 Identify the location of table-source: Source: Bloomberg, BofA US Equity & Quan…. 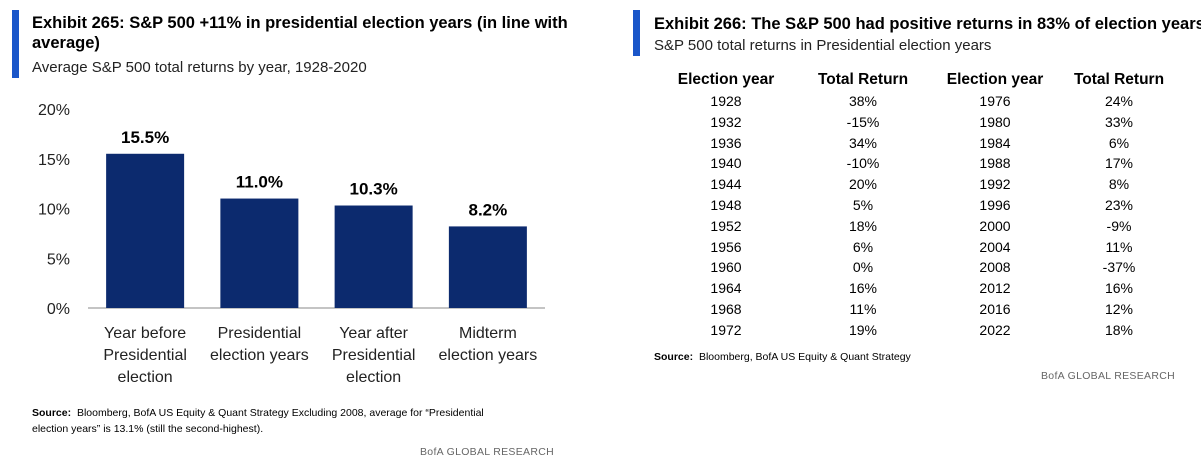
(782, 357).